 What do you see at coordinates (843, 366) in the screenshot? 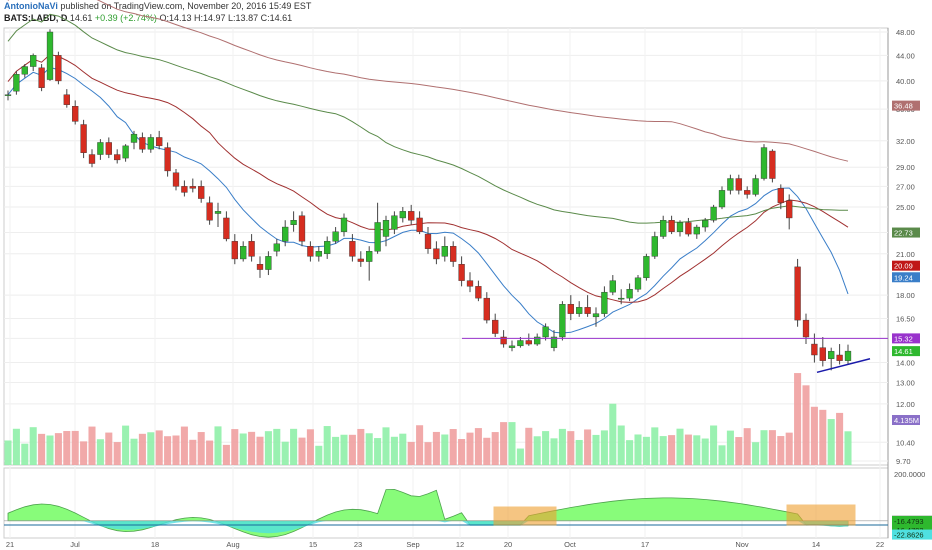
I see `trend-line` at bounding box center [843, 366].